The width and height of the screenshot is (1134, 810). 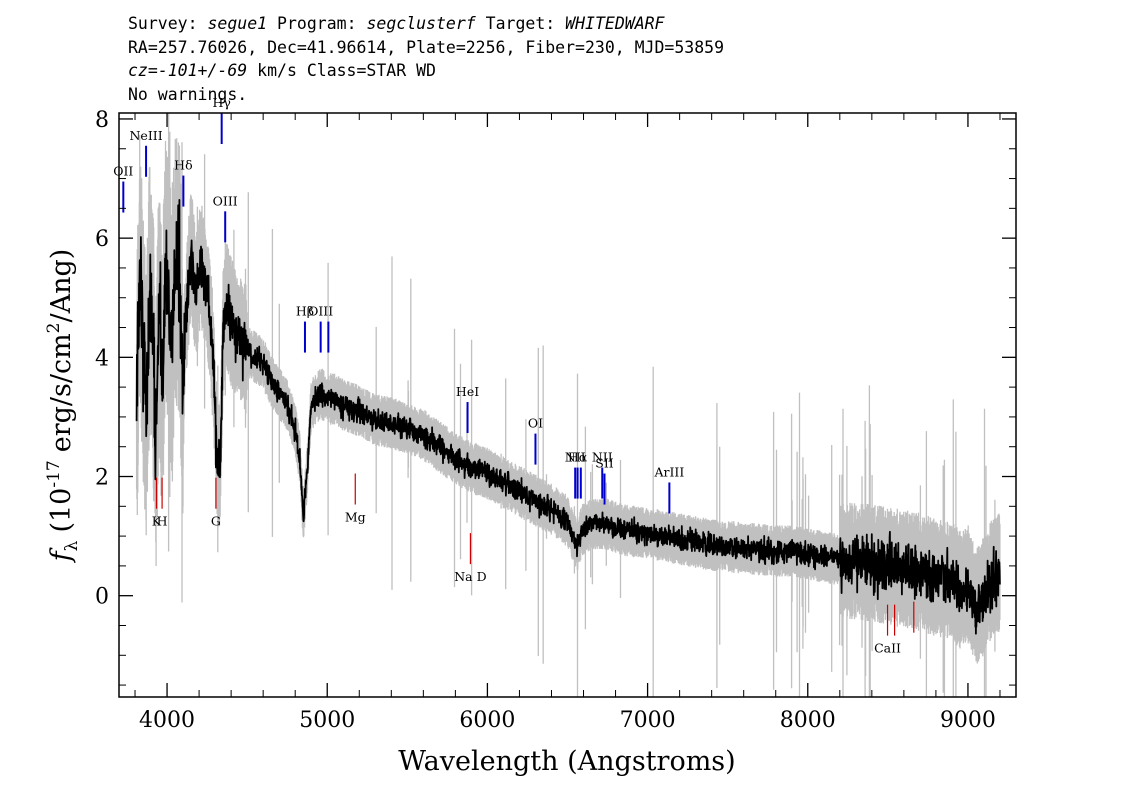 What do you see at coordinates (143, 70) in the screenshot?
I see `cz-label: cz=` at bounding box center [143, 70].